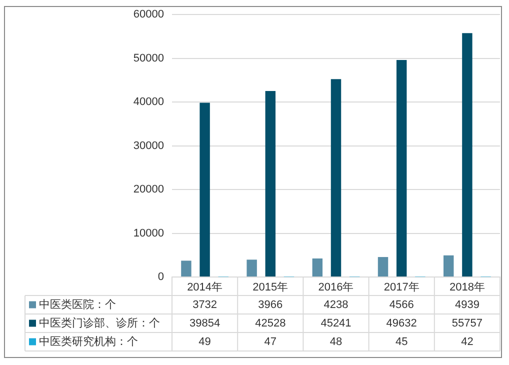 Image resolution: width=509 pixels, height=365 pixels. I want to click on y-tick-label: 40000, so click(148, 102).